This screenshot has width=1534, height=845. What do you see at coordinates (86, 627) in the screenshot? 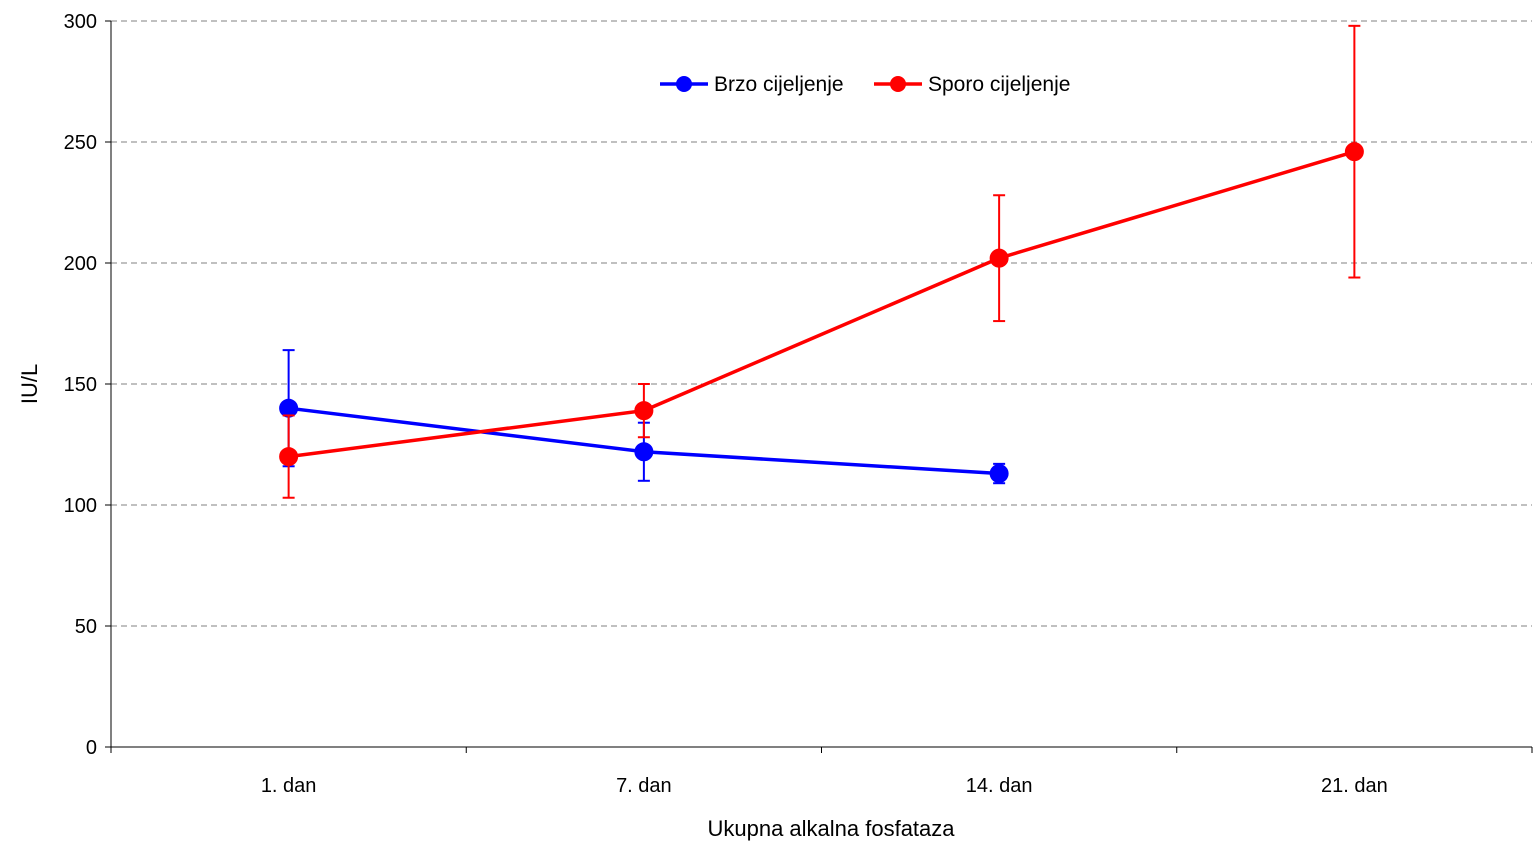
I see `y-tick-label-50: 50` at bounding box center [86, 627].